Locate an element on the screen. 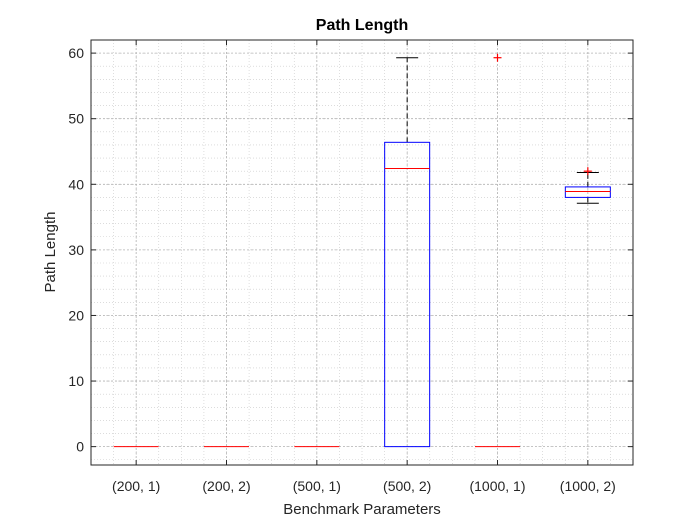  y-axis-label: Path Length is located at coordinates (50, 252).